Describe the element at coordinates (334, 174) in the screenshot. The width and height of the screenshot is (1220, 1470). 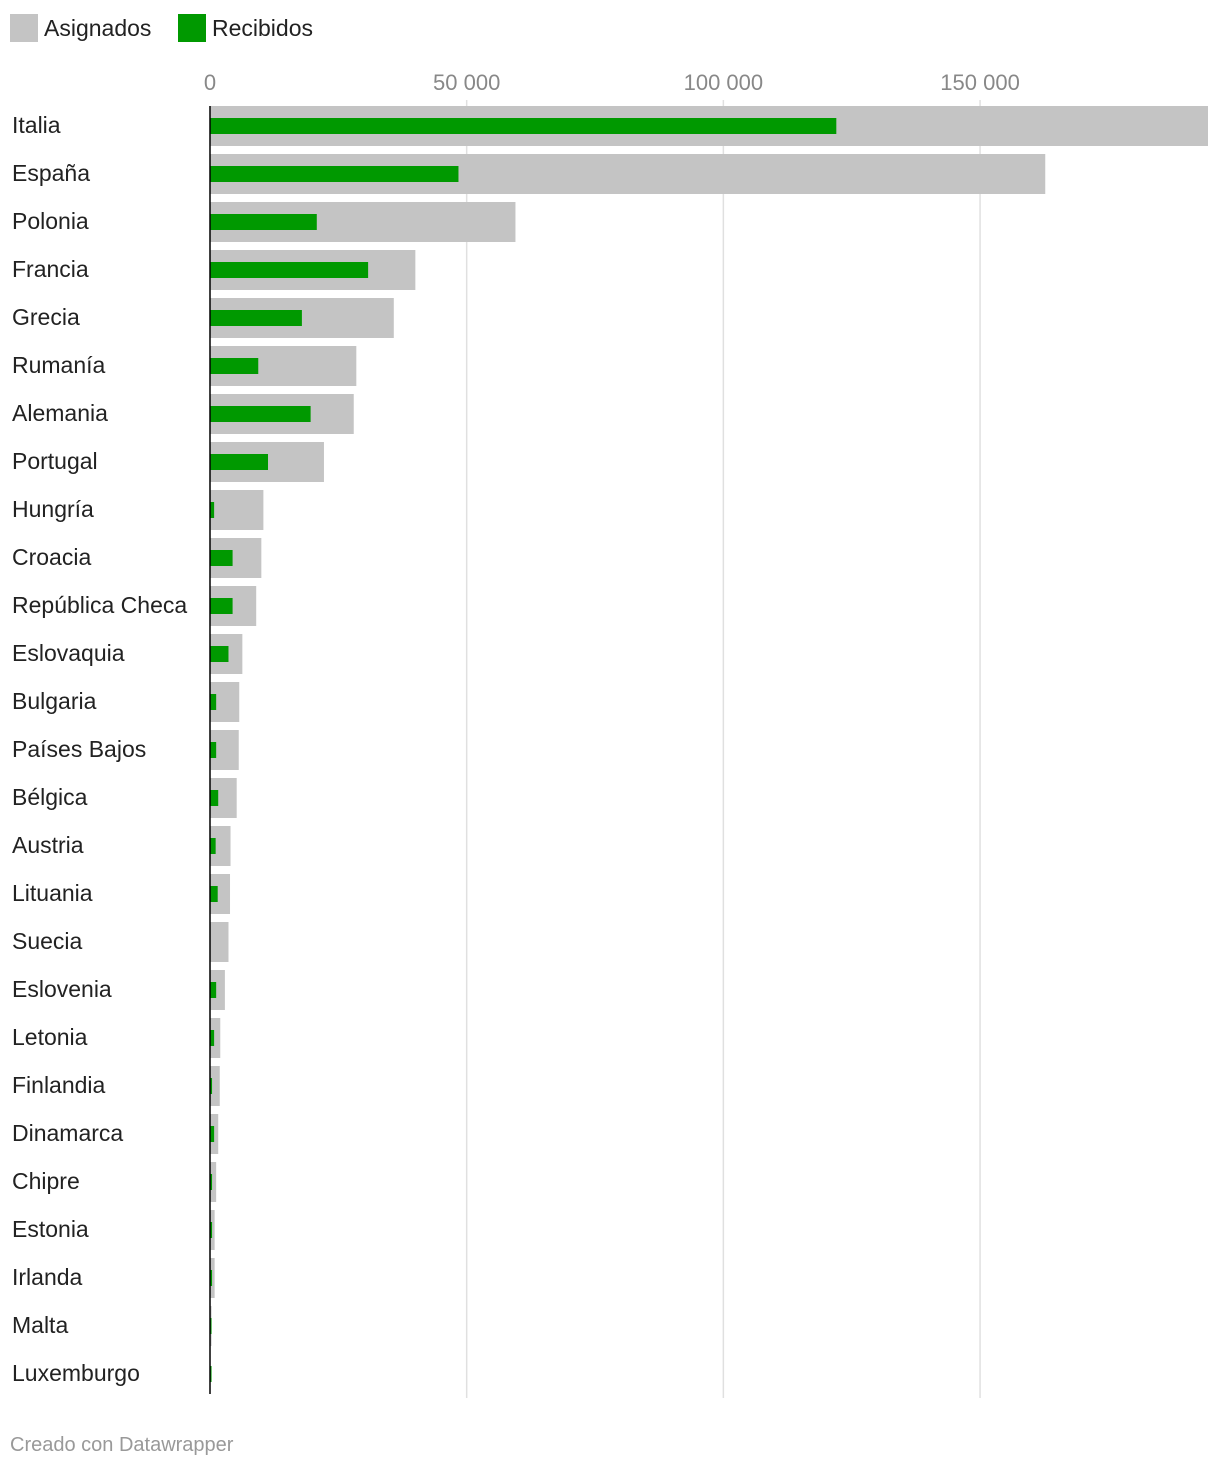
I see `bar-recibidos-espana` at that location.